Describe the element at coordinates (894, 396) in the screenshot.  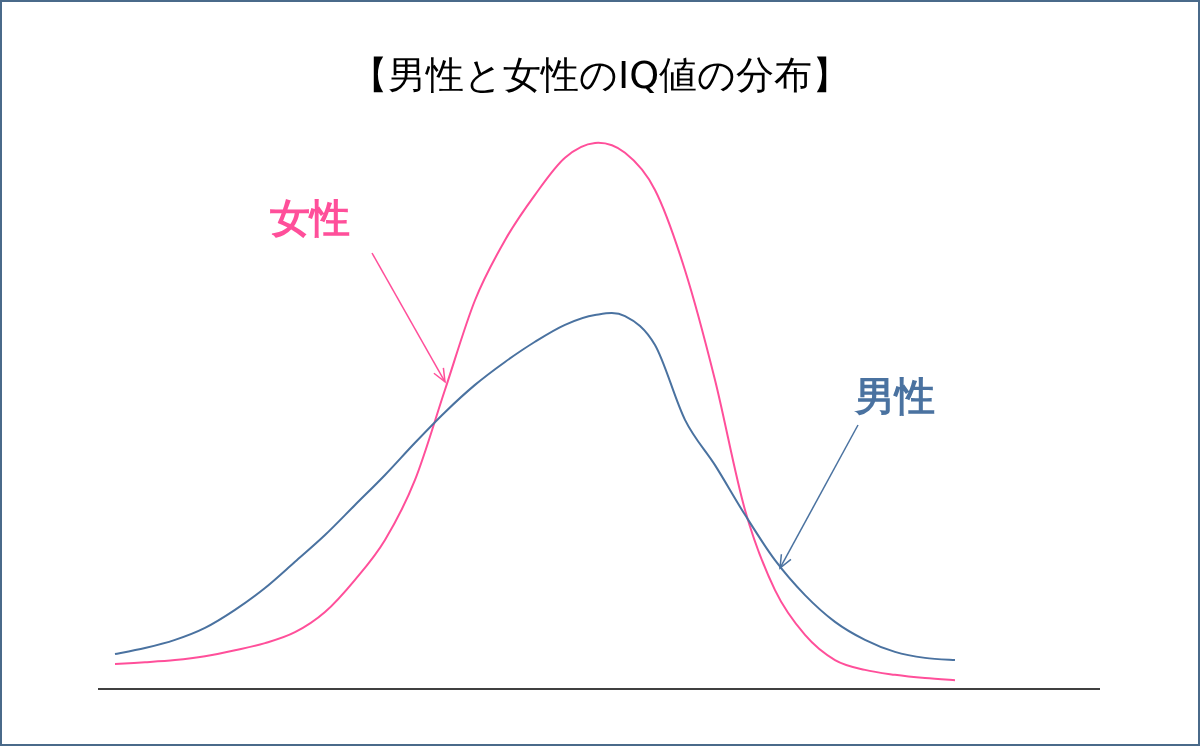
I see `text: 男性` at that location.